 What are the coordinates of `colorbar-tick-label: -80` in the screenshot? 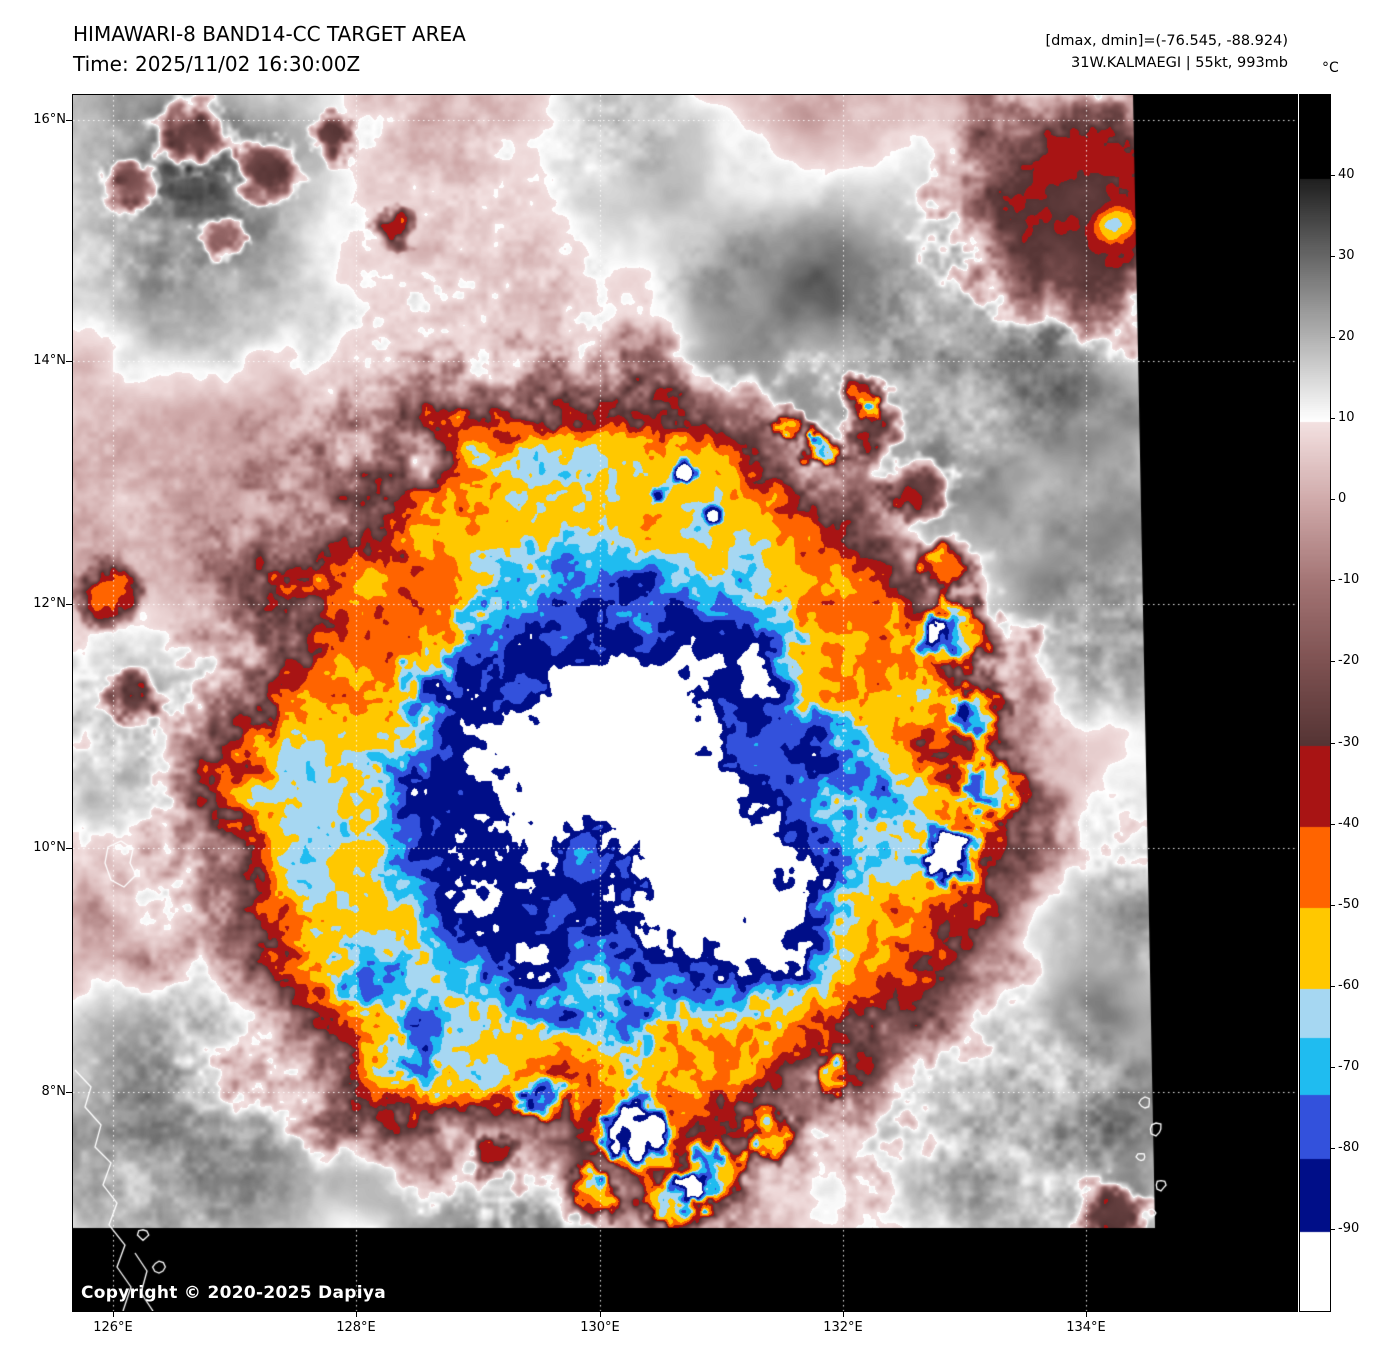 It's located at (1349, 1147).